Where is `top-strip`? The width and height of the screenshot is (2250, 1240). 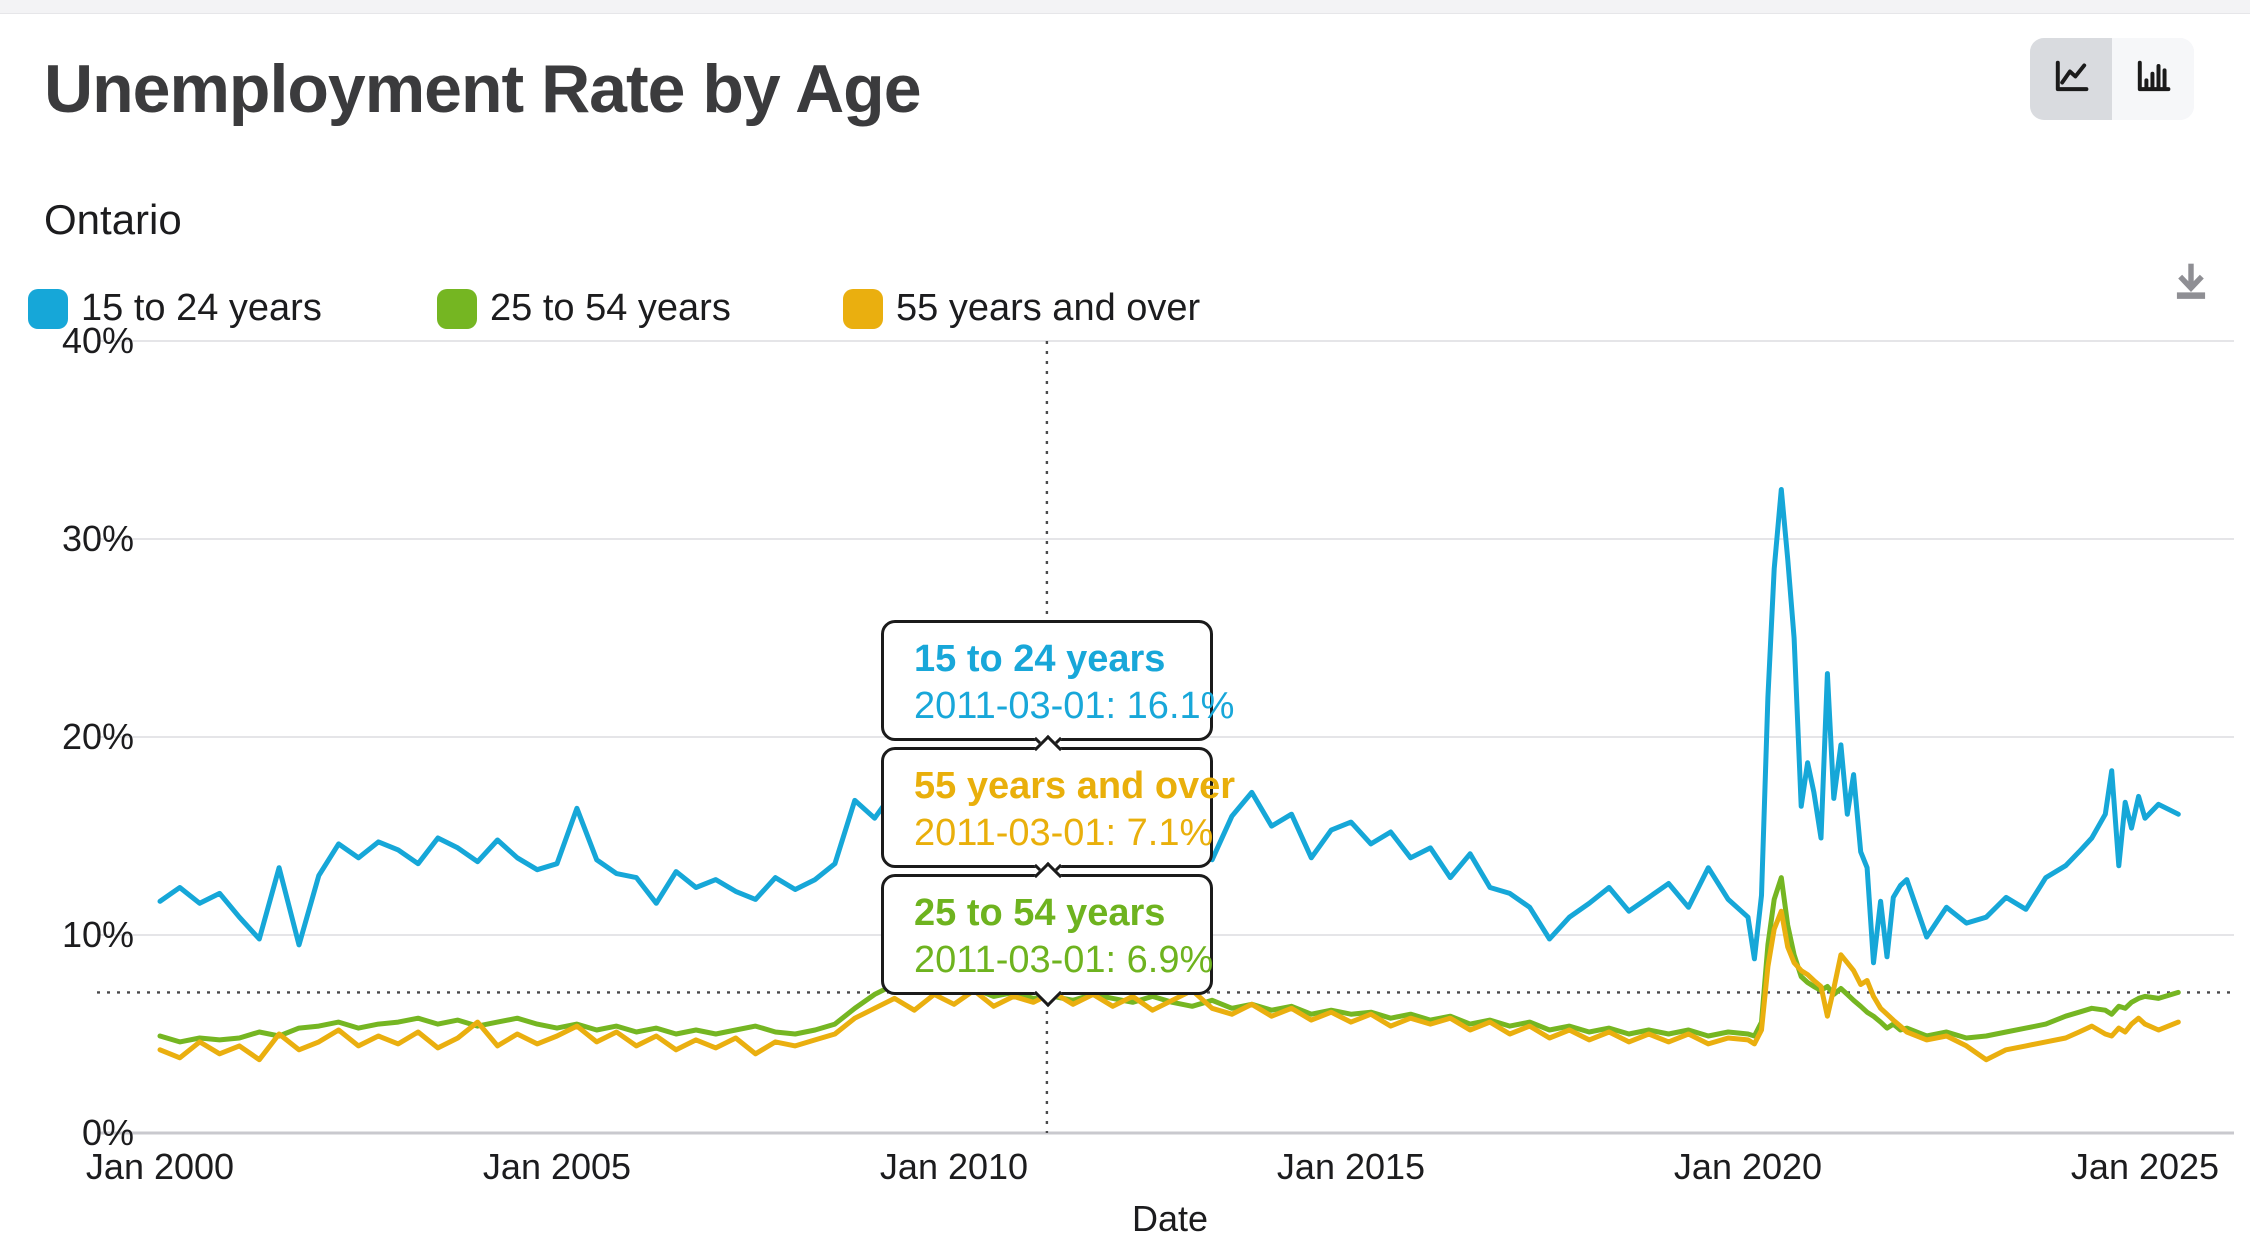
top-strip is located at coordinates (1125, 7).